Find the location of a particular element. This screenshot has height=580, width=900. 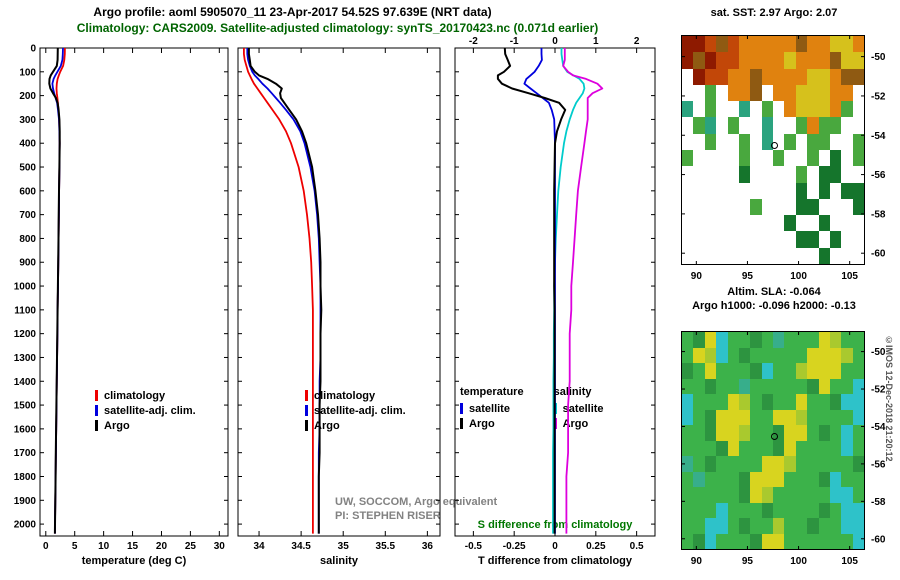

legend-label: climatology is located at coordinates (135, 395).